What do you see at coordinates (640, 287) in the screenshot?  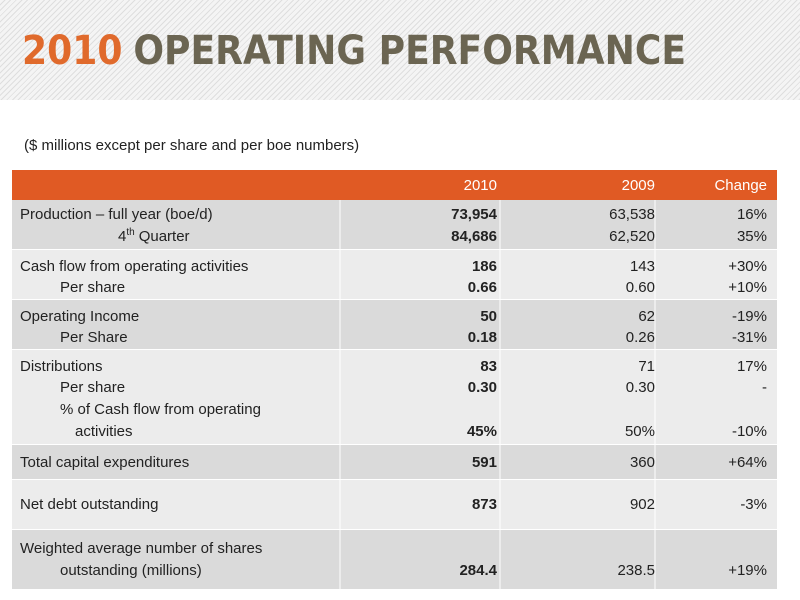 I see `cell-value: 0.60` at bounding box center [640, 287].